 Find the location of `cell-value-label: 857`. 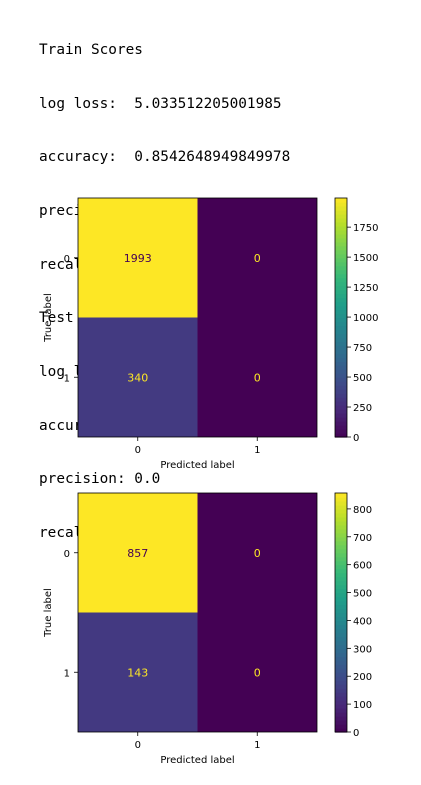

cell-value-label: 857 is located at coordinates (137, 553).